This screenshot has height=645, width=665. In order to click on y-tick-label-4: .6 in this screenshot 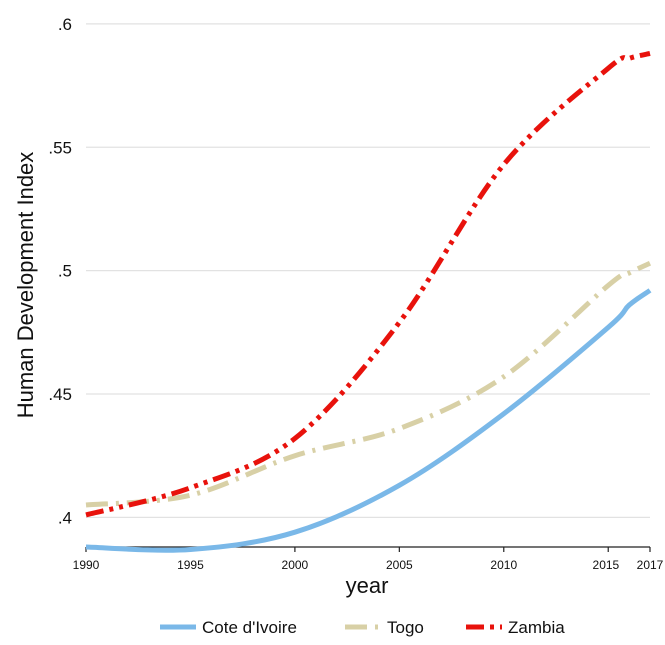, I will do `click(65, 24)`.